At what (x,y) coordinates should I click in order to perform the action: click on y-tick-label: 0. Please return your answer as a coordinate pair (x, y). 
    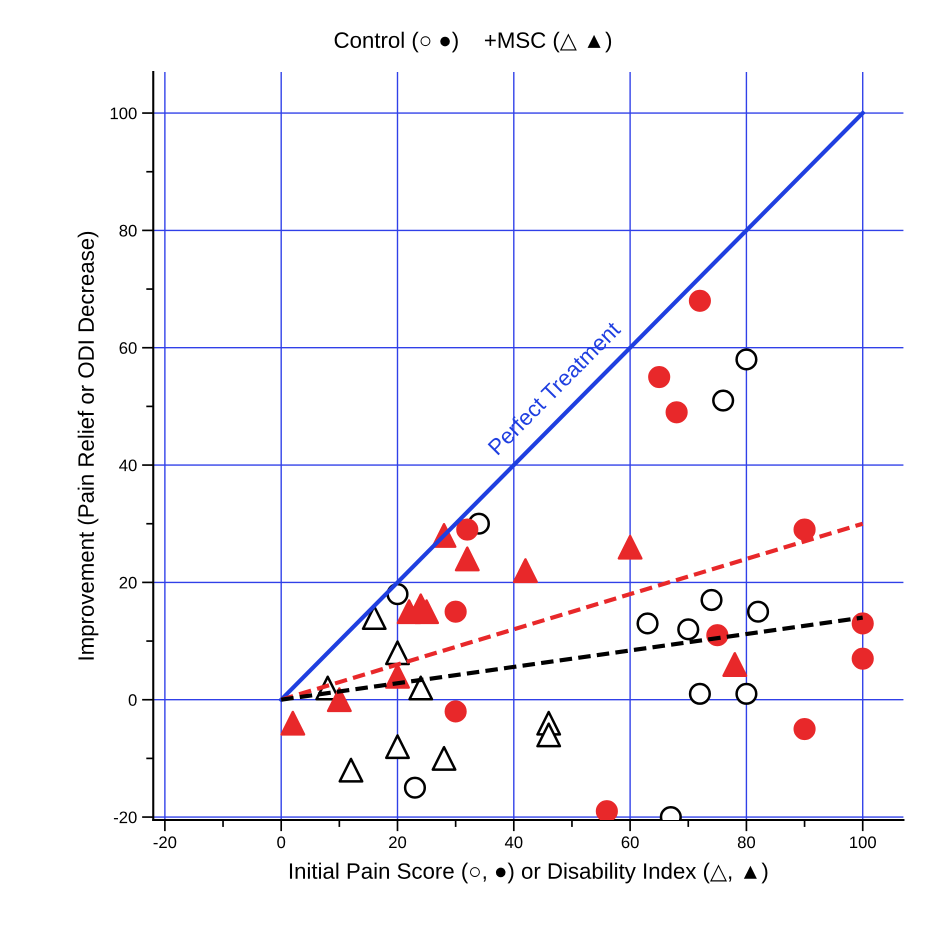
    Looking at the image, I should click on (132, 700).